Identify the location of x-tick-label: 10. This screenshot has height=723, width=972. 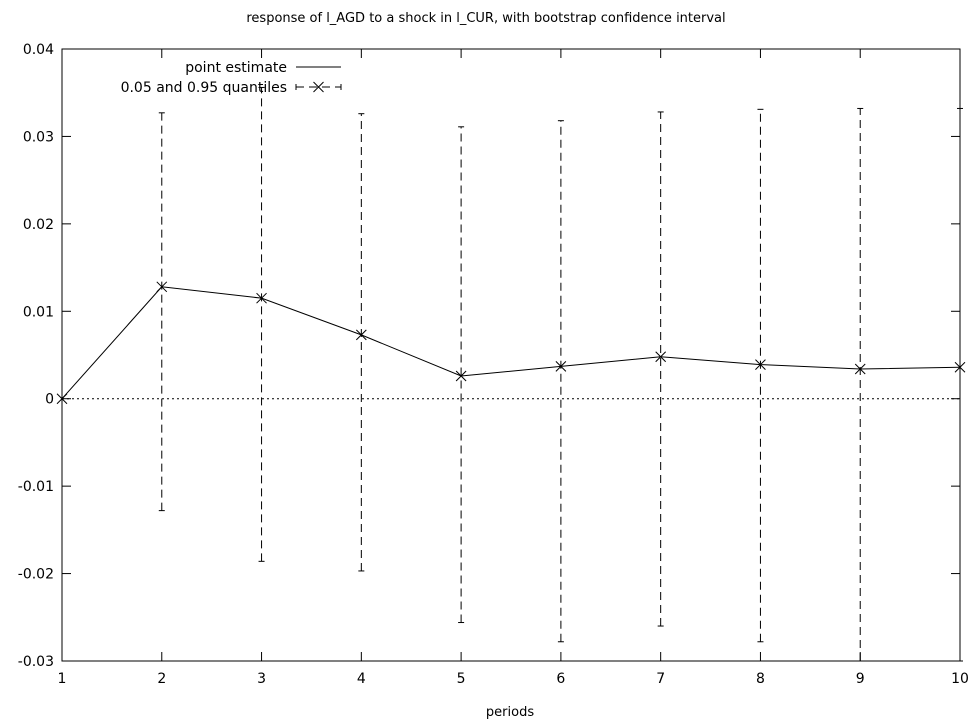
(960, 679).